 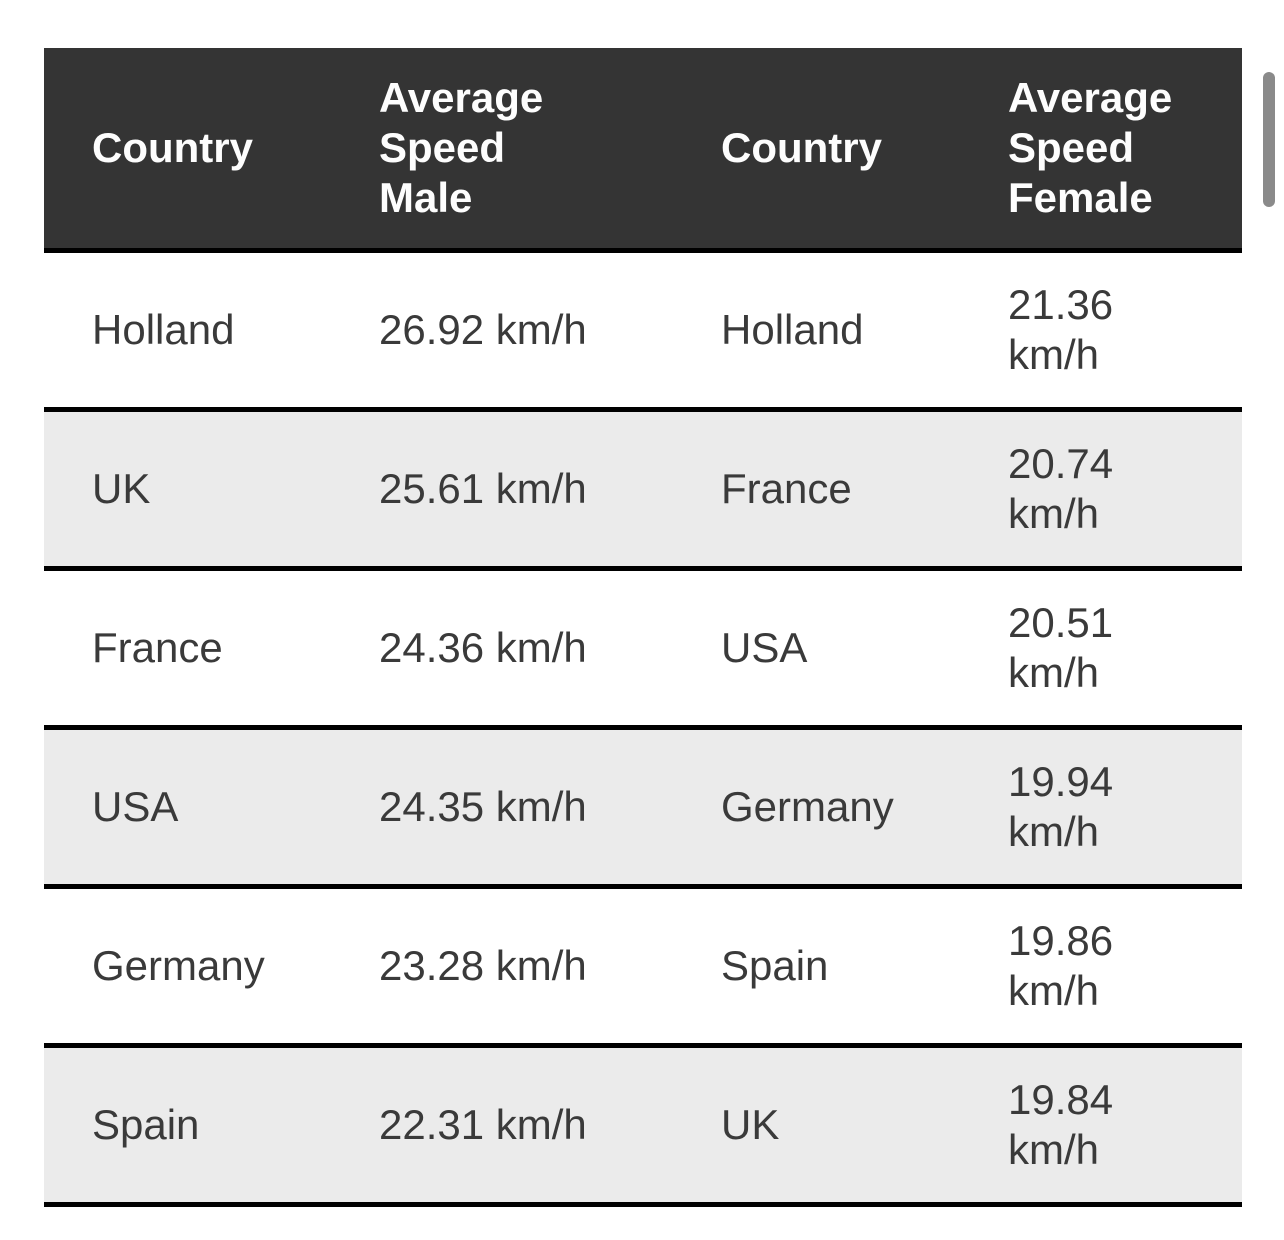 I want to click on cell-speed-male: 26.92 km/h, so click(x=502, y=329).